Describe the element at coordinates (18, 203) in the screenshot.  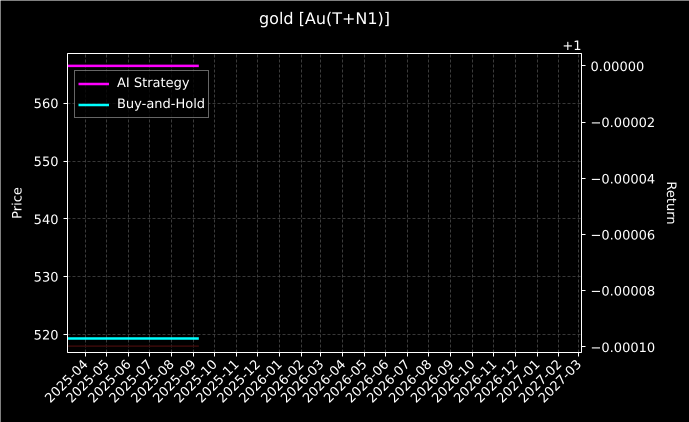
I see `y-axis-title: Price` at that location.